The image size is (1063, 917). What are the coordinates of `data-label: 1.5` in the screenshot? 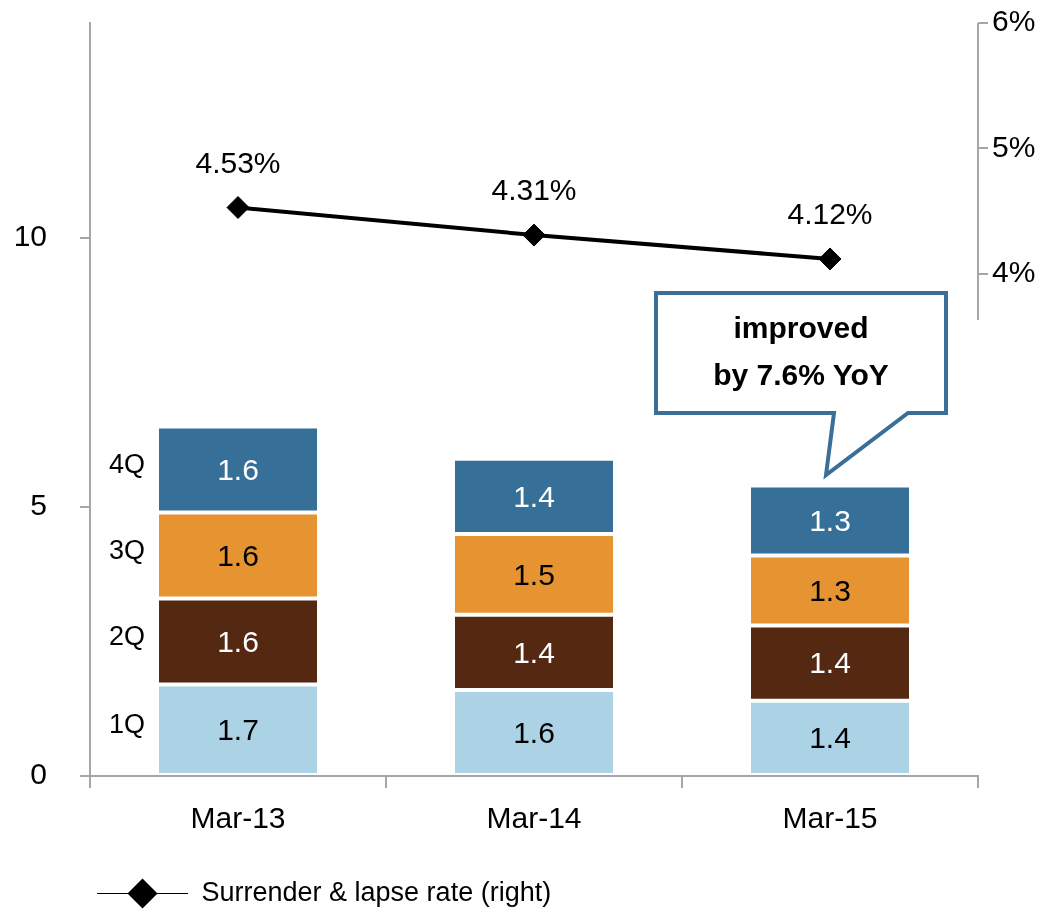 It's located at (534, 574).